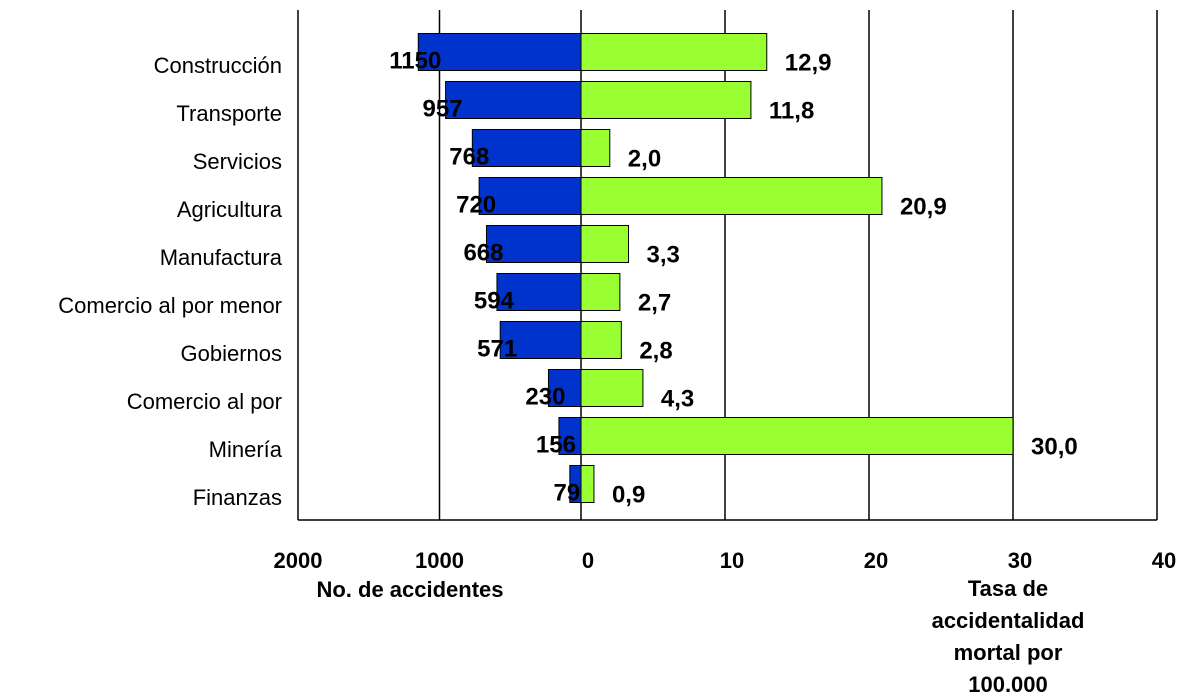  I want to click on value-label: 2,8, so click(655, 350).